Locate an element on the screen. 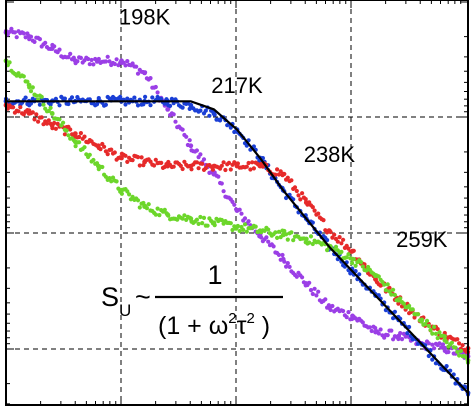 This screenshot has height=409, width=474. annotation-259k: 259K is located at coordinates (422, 239).